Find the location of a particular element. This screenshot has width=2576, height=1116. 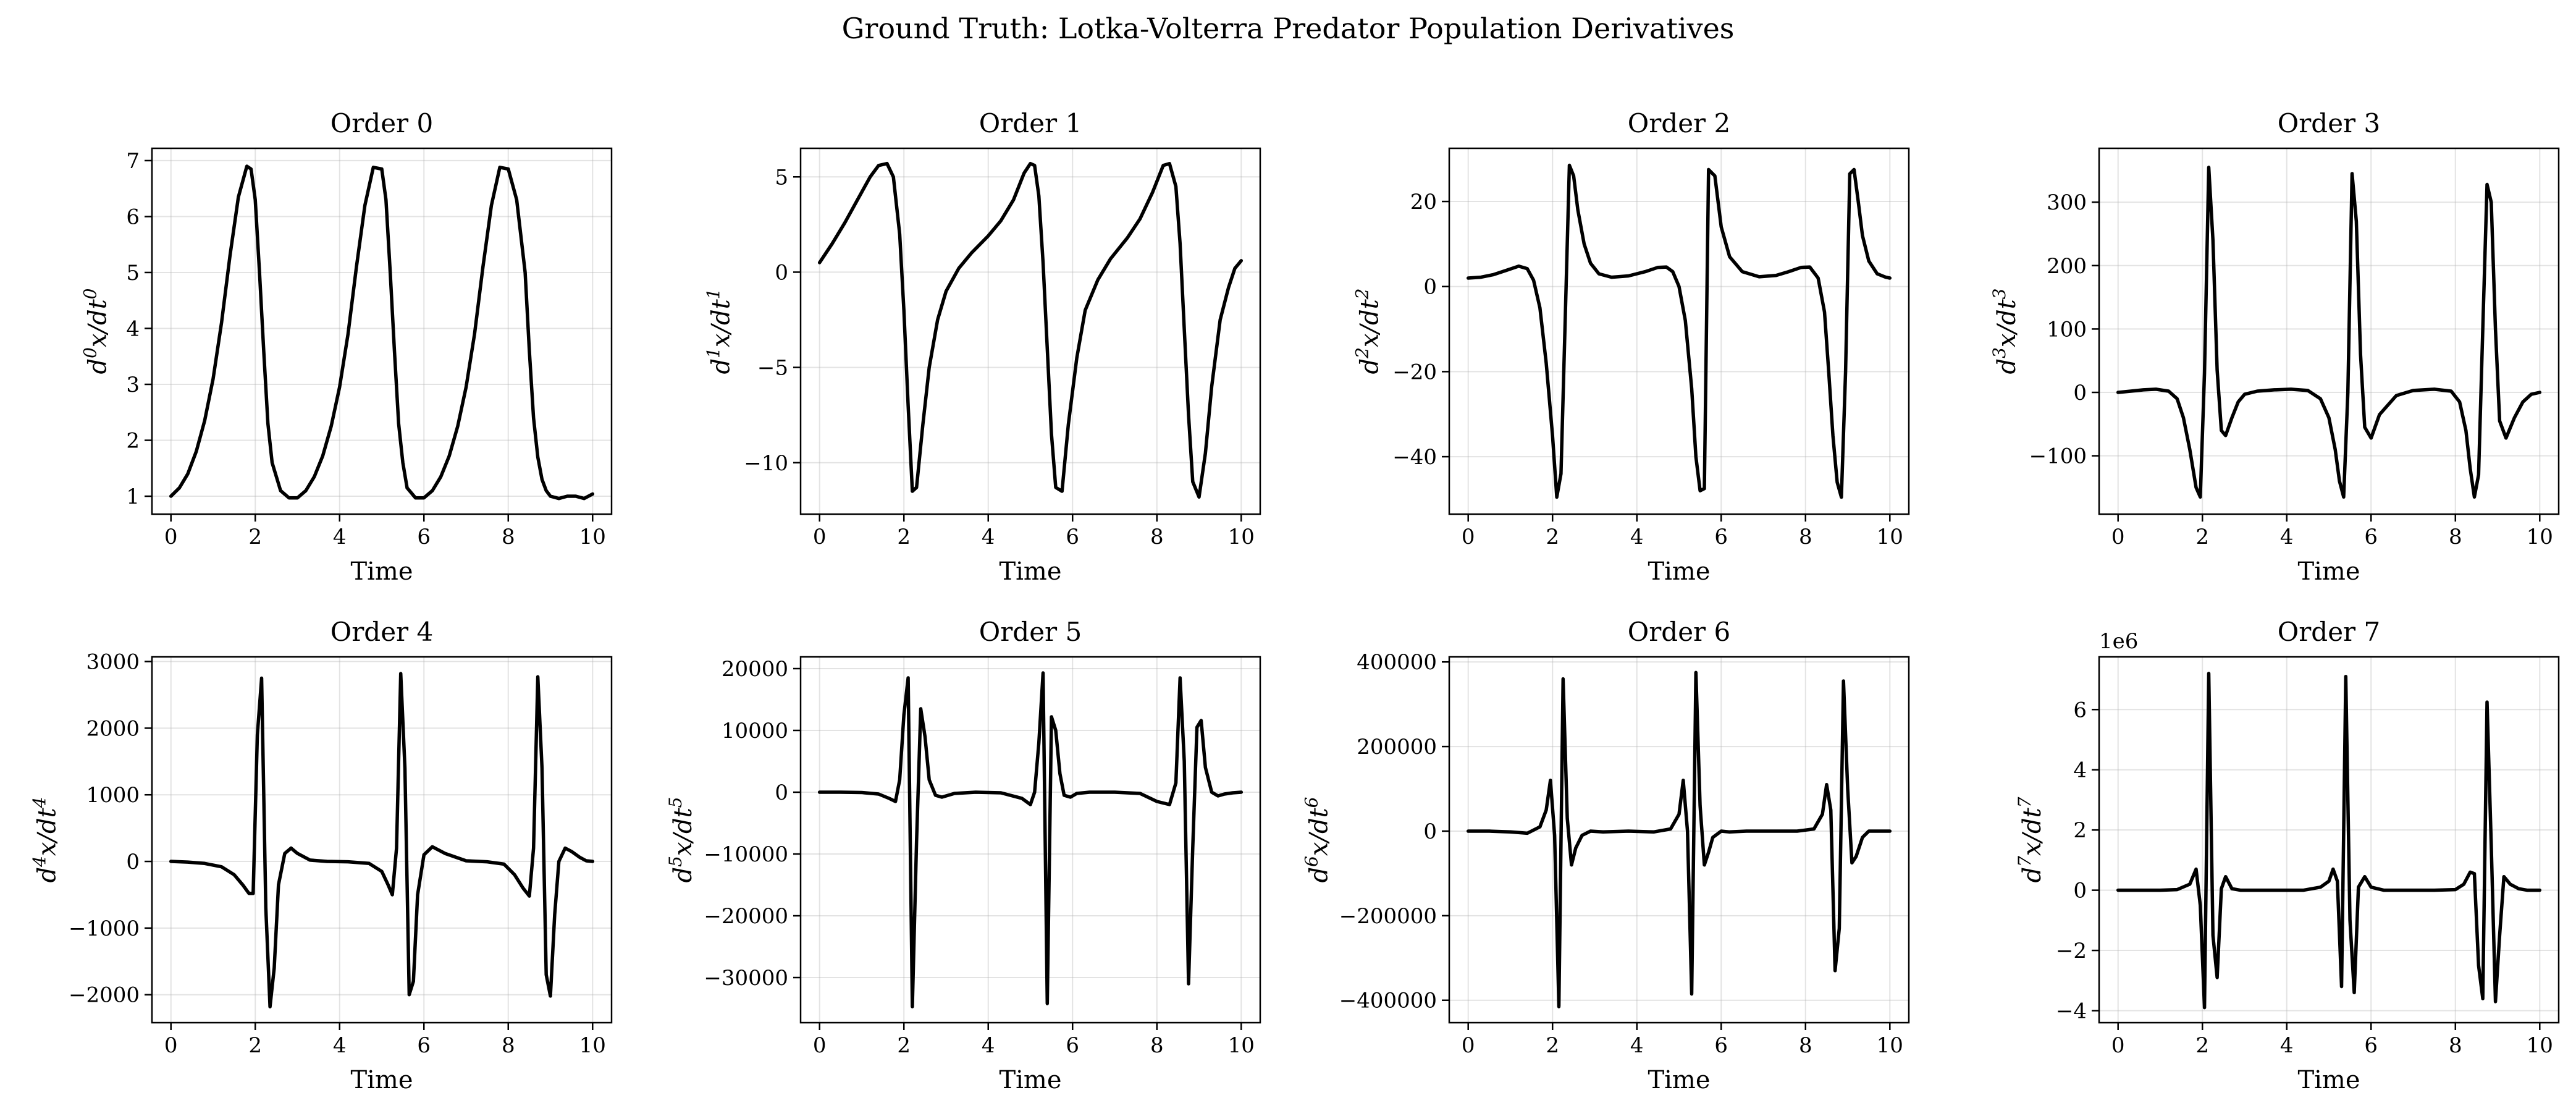

y-tick-label: −20000 is located at coordinates (746, 916).